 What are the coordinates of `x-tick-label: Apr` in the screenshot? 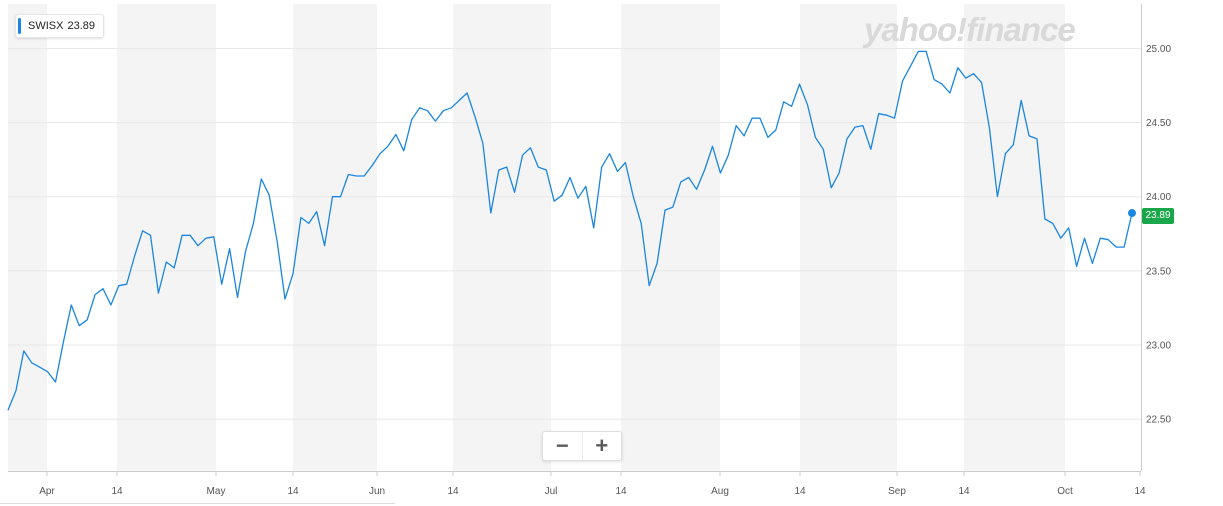 It's located at (47, 491).